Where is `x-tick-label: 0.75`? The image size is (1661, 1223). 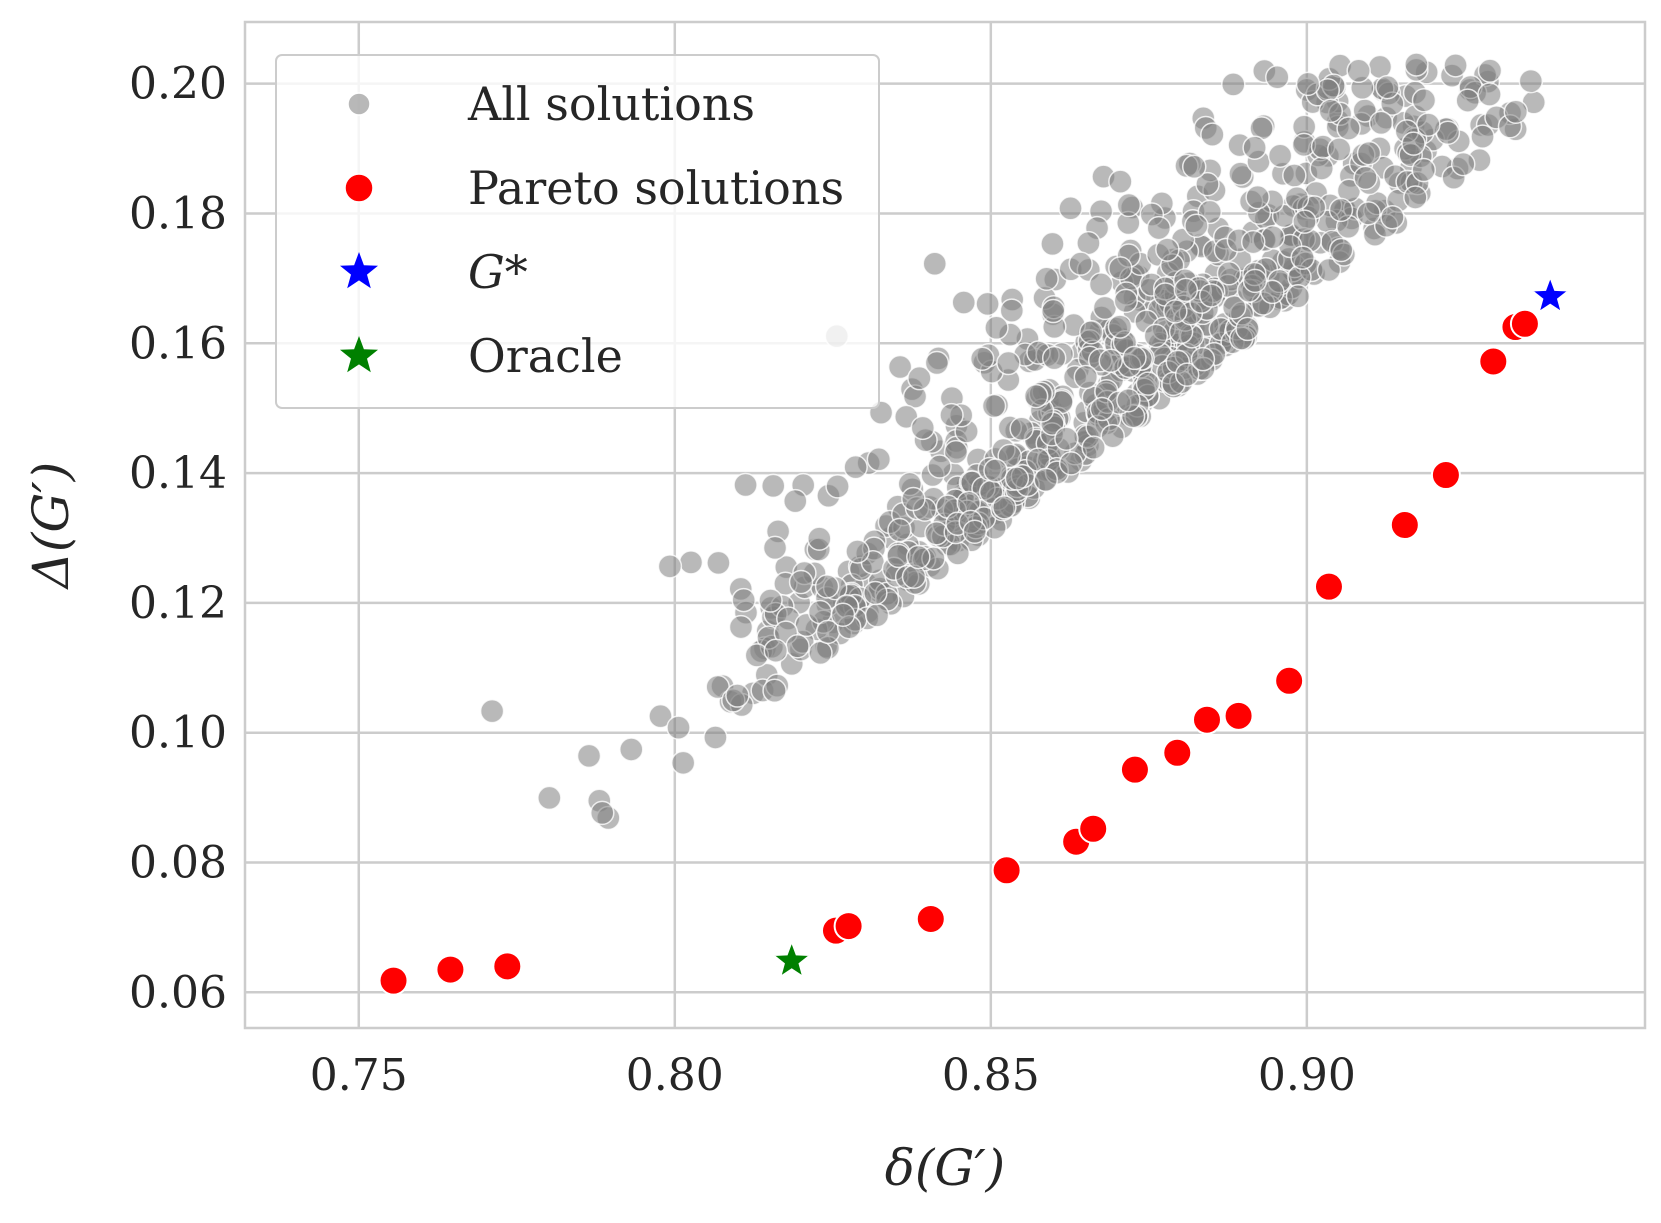 x-tick-label: 0.75 is located at coordinates (359, 1075).